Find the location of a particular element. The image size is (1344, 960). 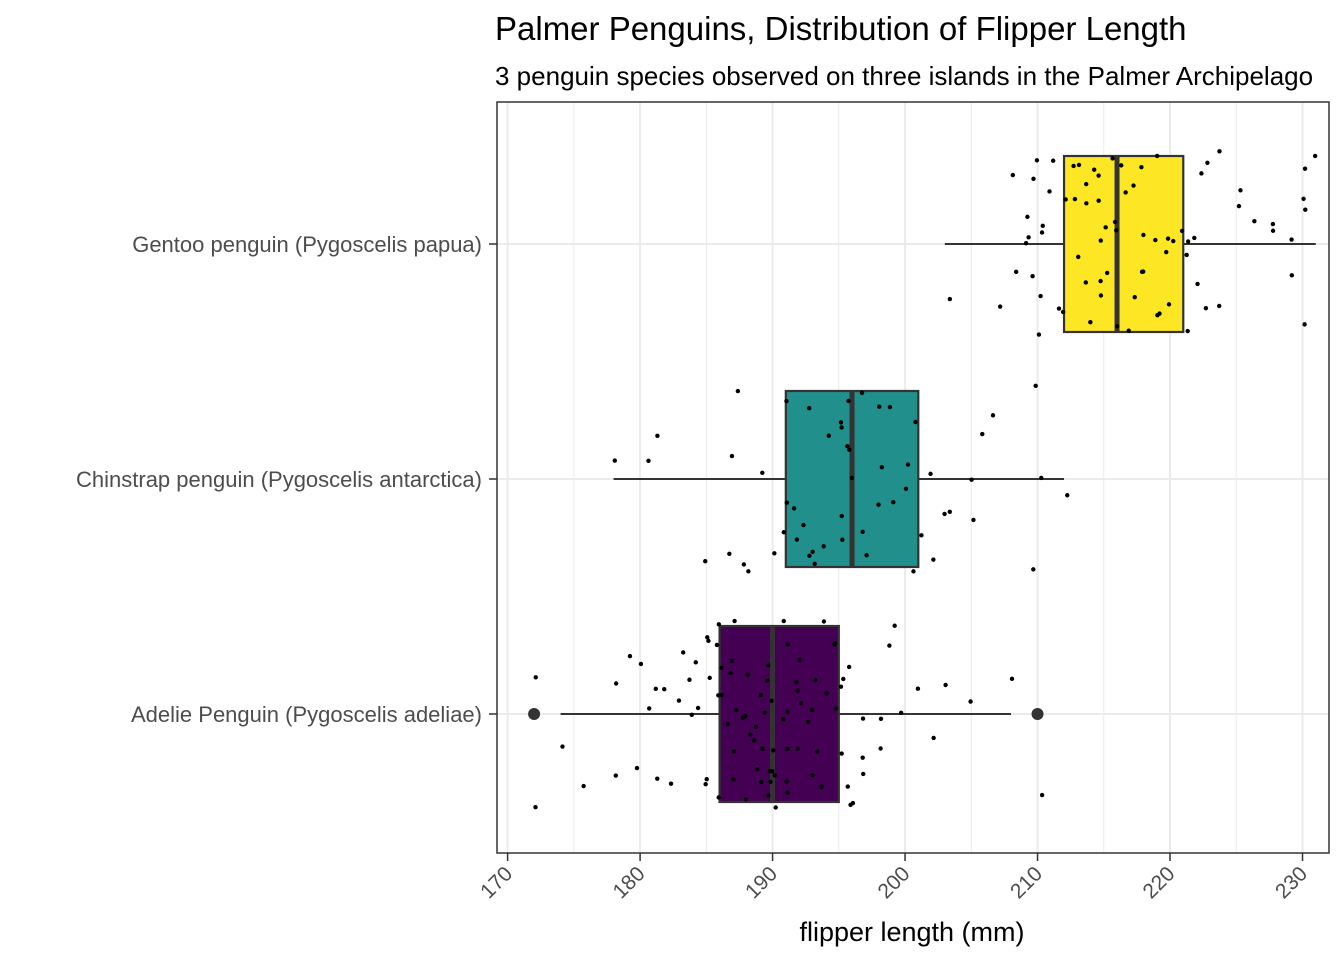

x-tick-label: 210 is located at coordinates (1026, 882).